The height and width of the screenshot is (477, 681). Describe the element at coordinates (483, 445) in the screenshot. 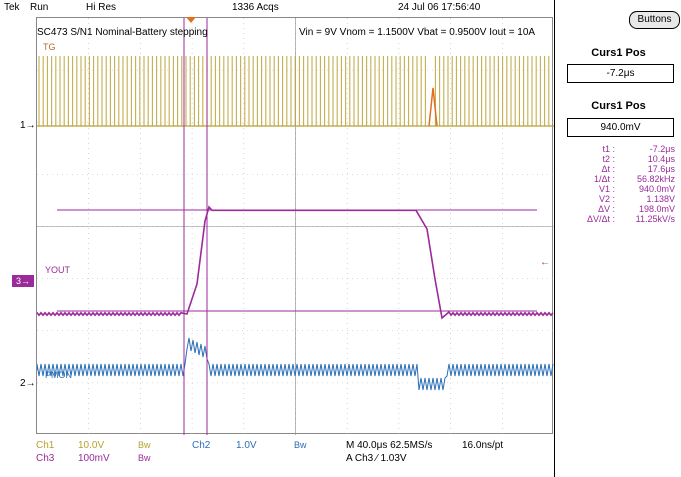

I see `record-resolution: 16.0ns/pt` at that location.